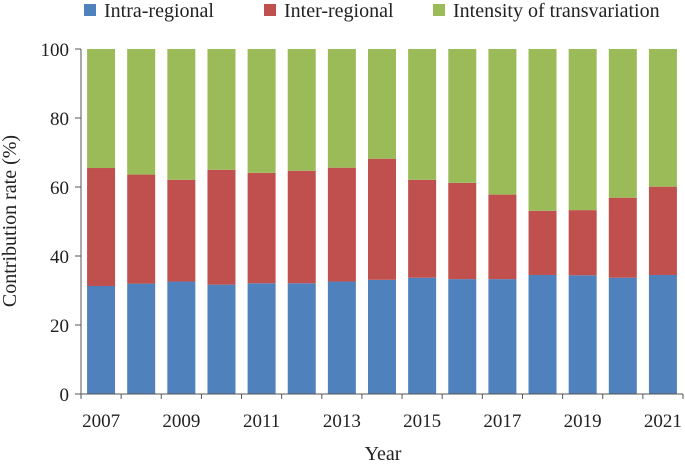 This screenshot has height=467, width=685. I want to click on x-tick-label: 2017, so click(502, 421).